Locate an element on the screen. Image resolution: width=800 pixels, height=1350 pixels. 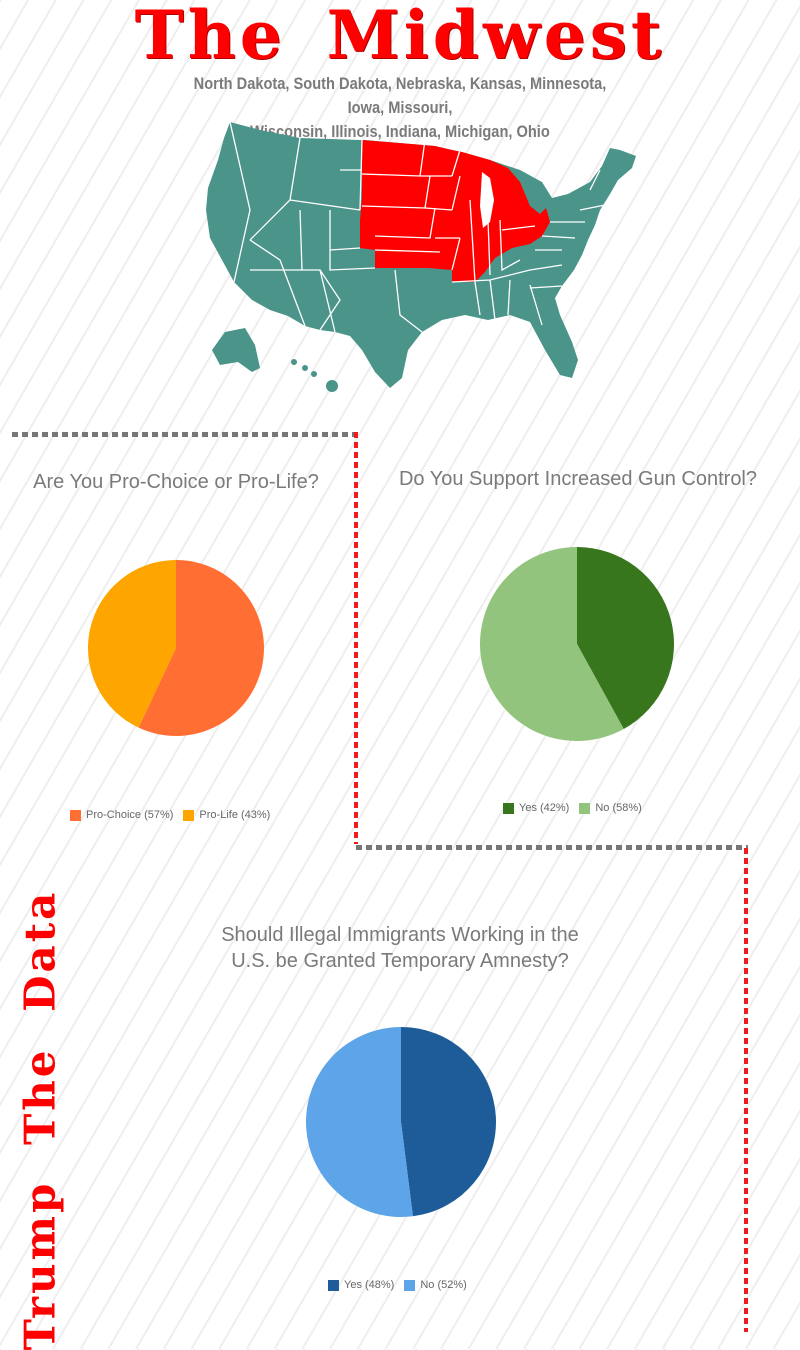
divider-vertical-middle is located at coordinates (356, 638).